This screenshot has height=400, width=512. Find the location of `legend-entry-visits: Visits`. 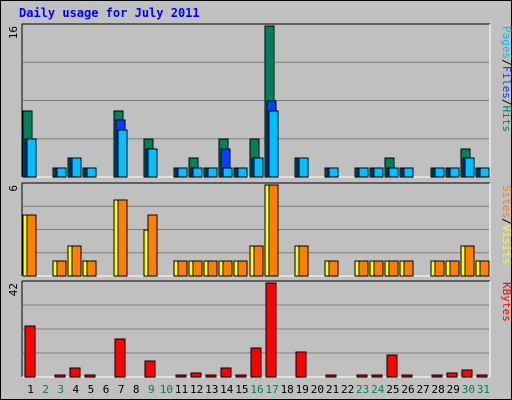

legend-entry-visits: Visits is located at coordinates (506, 245).